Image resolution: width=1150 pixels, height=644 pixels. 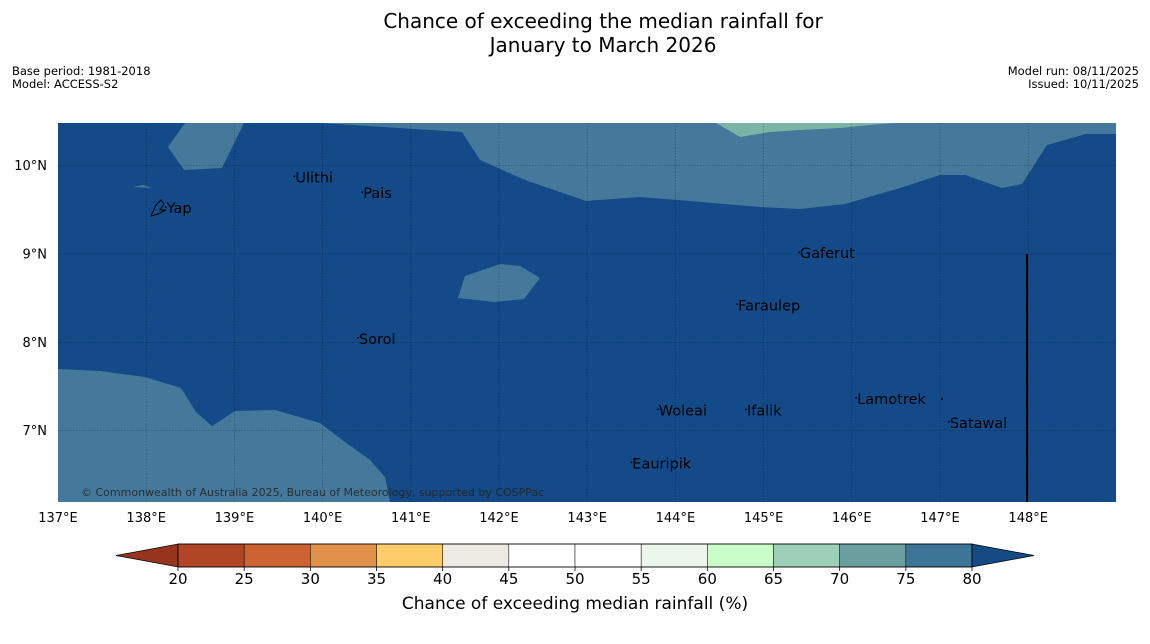 I want to click on place-label: Woleai, so click(x=683, y=411).